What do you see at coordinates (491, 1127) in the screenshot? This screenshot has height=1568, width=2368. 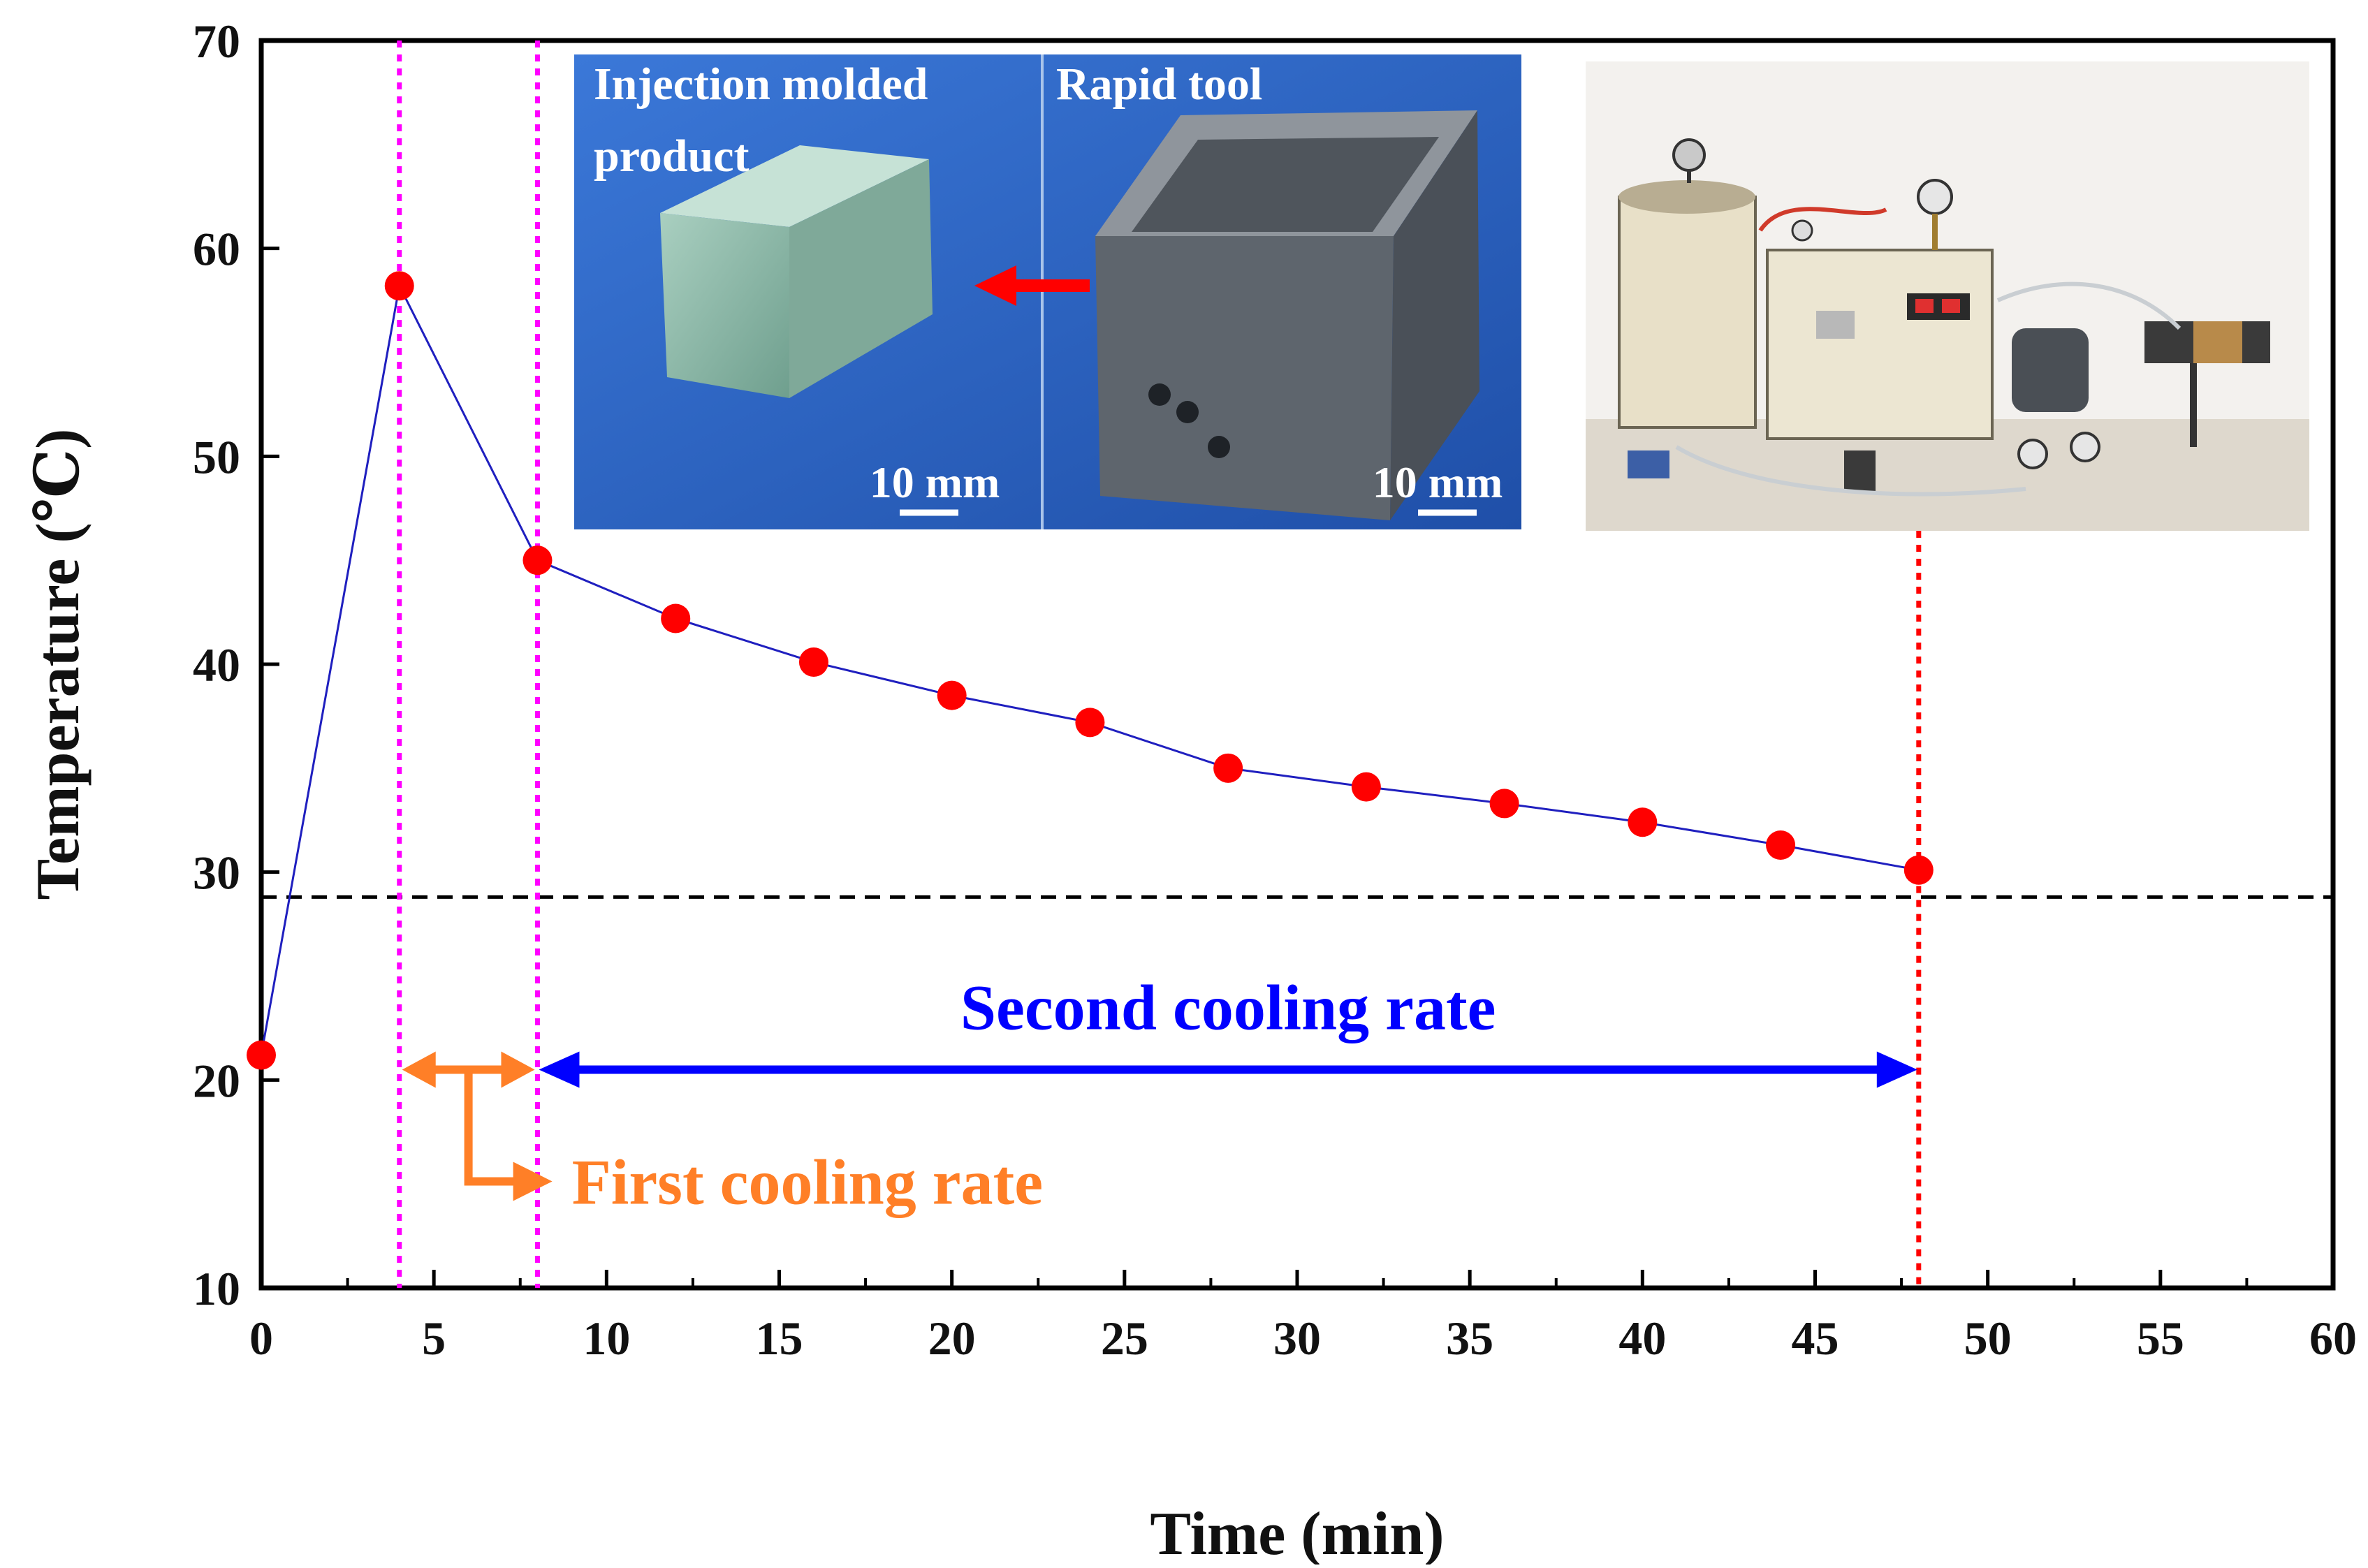 I see `first-rate-leader` at bounding box center [491, 1127].